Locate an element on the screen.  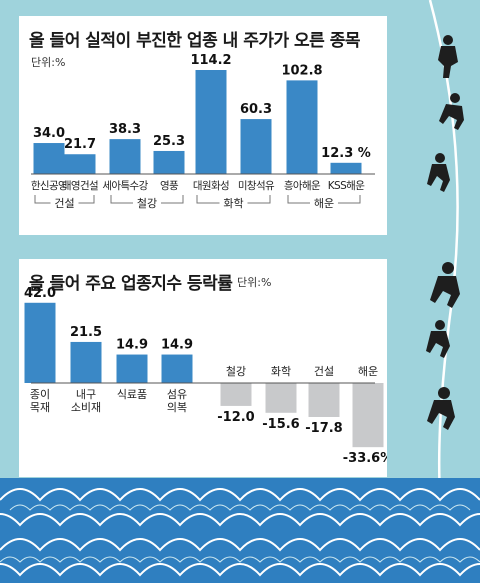
tick-label: 영풍 is located at coordinates (169, 186).